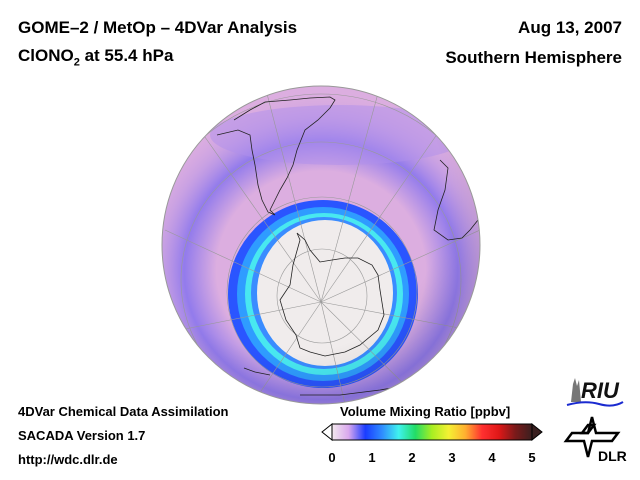 This screenshot has width=640, height=480. What do you see at coordinates (492, 457) in the screenshot?
I see `colorbar-tick-label: 4` at bounding box center [492, 457].